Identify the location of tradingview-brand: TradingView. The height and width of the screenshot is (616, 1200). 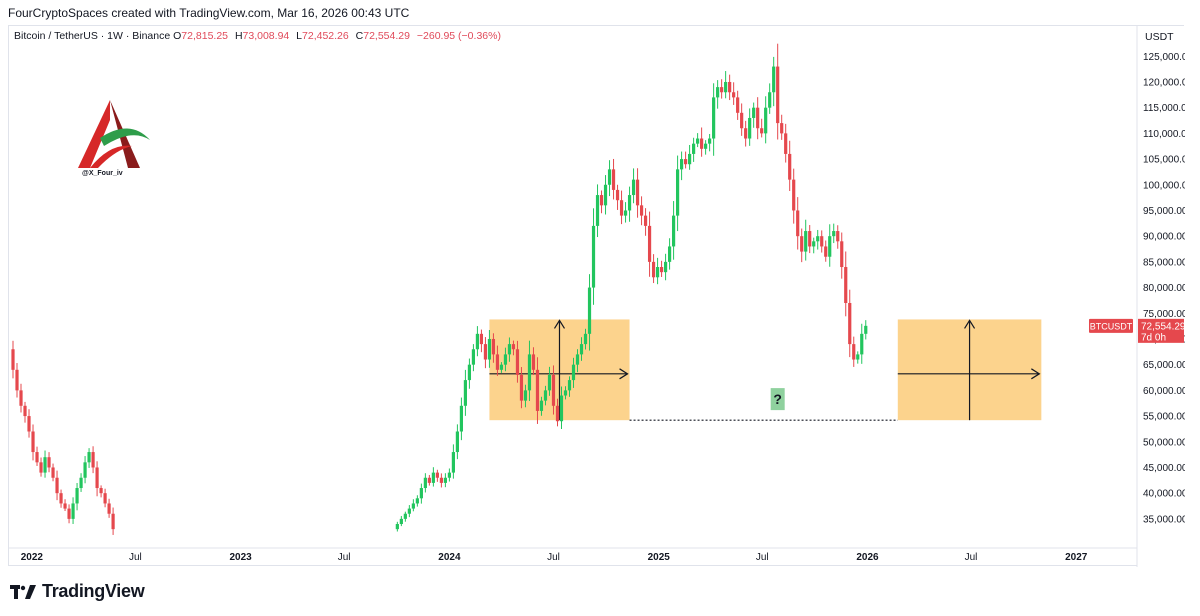
(77, 591).